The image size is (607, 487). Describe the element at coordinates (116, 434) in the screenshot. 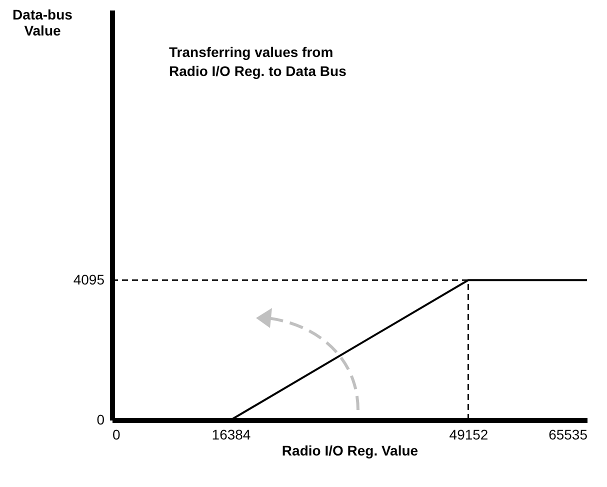

I see `x-tick-label: 0` at that location.